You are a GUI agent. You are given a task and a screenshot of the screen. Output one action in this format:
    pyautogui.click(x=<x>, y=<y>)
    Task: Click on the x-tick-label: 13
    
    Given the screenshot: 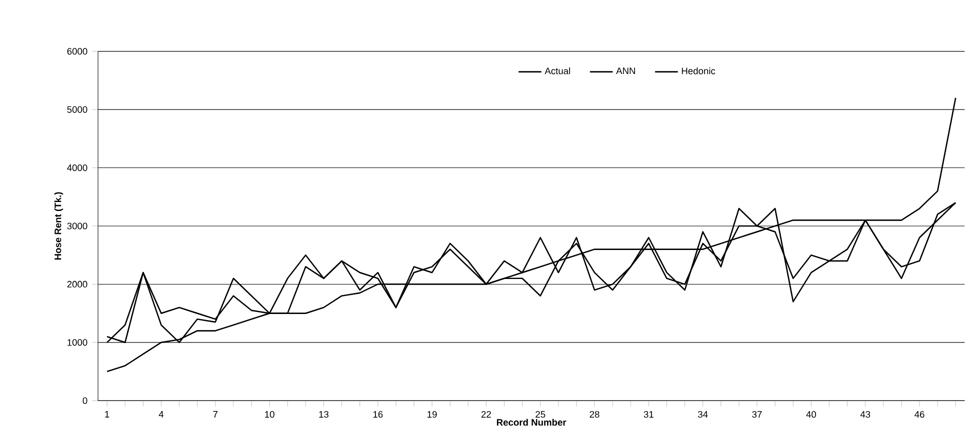 What is the action you would take?
    pyautogui.click(x=323, y=414)
    